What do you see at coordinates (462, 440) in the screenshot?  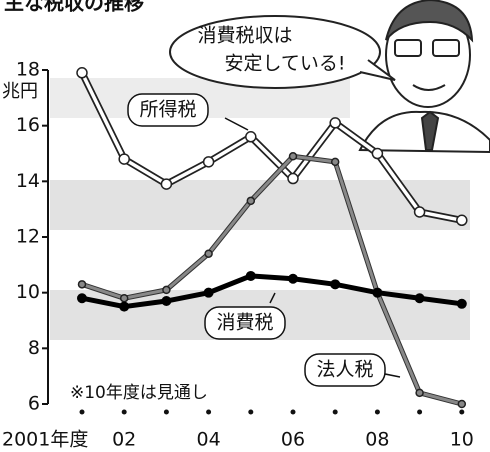 I see `x-tick-label: 10` at bounding box center [462, 440].